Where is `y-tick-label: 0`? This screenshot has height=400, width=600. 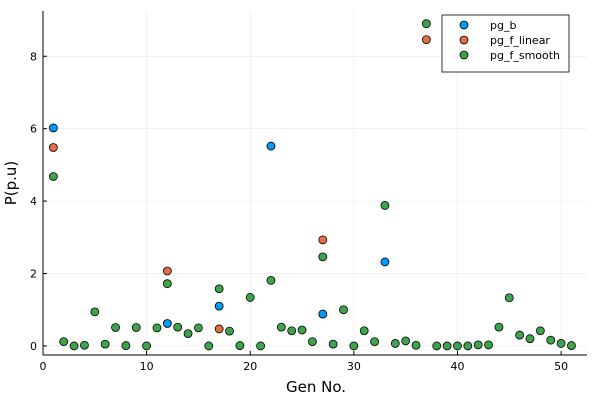
y-tick-label: 0 is located at coordinates (33, 346).